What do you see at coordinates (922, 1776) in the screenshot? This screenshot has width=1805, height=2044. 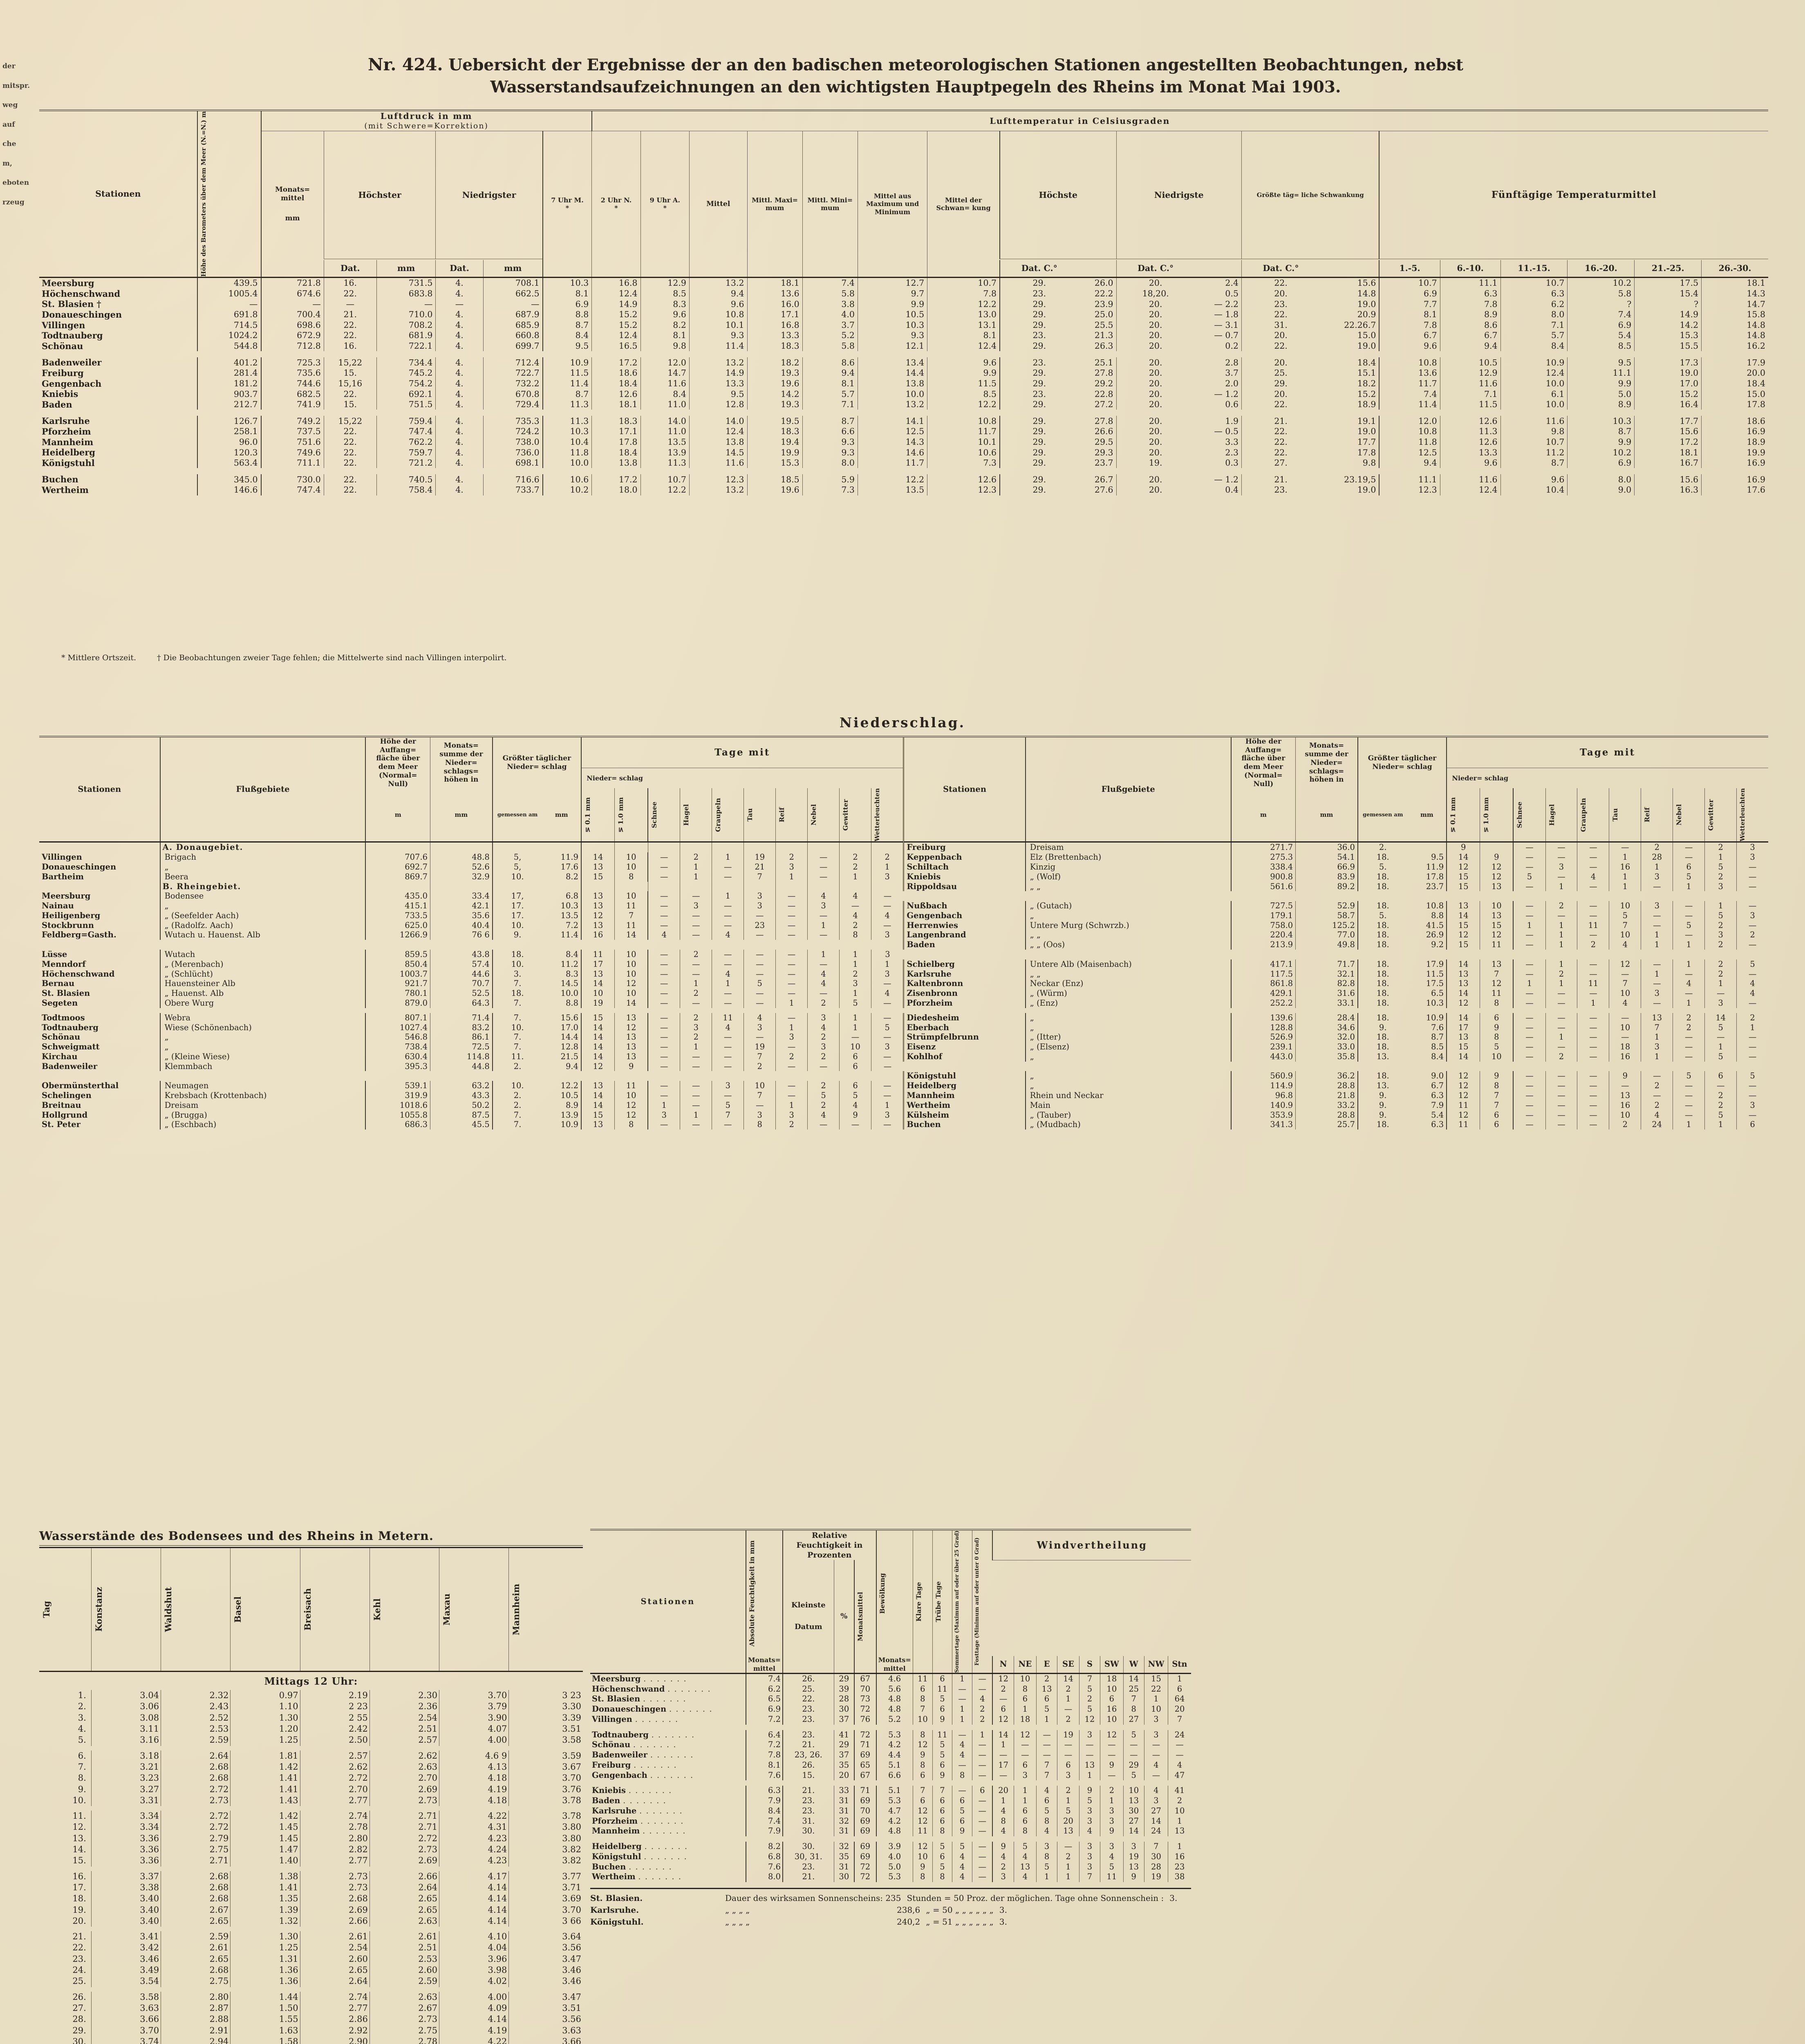 I see `cell-klare-tage: 6` at bounding box center [922, 1776].